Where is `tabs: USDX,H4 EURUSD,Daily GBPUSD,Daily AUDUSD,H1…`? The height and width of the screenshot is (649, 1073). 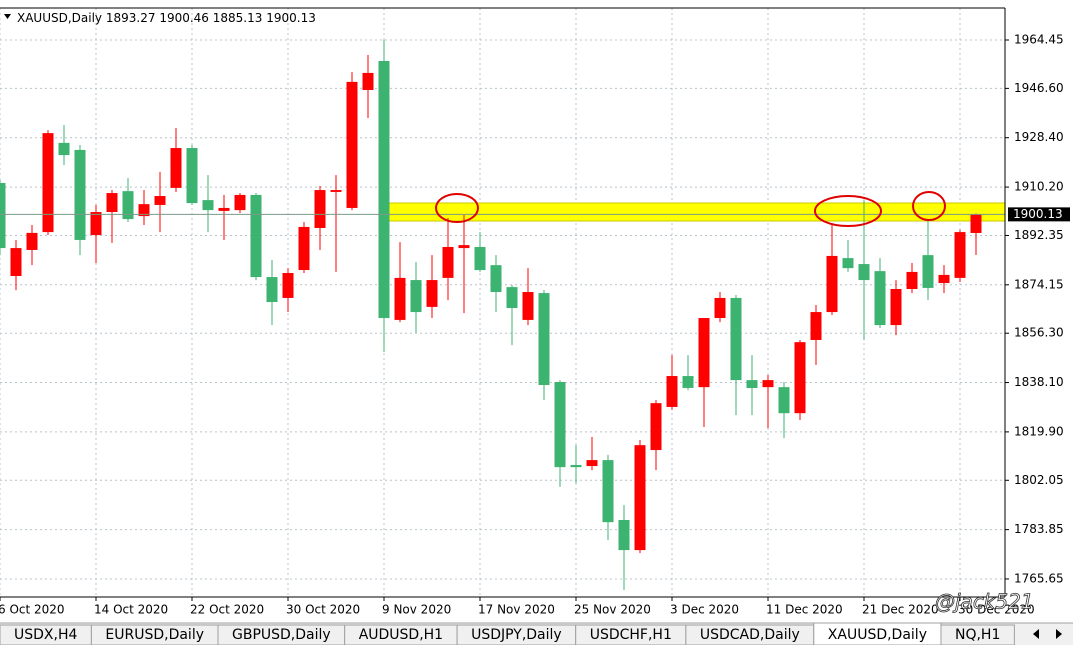
tabs: USDX,H4 EURUSD,Daily GBPUSD,Daily AUDUSD,H1… is located at coordinates (507, 634).